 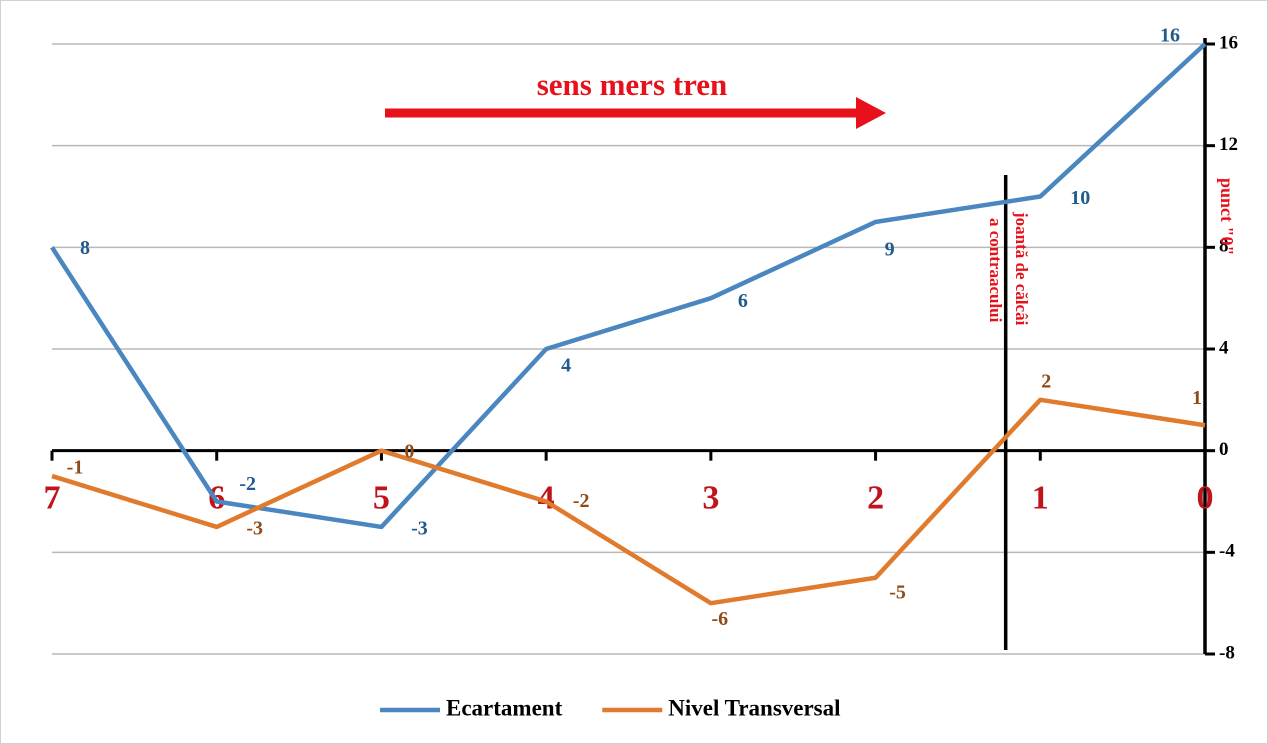 What do you see at coordinates (546, 497) in the screenshot?
I see `x-tick-label: 4` at bounding box center [546, 497].